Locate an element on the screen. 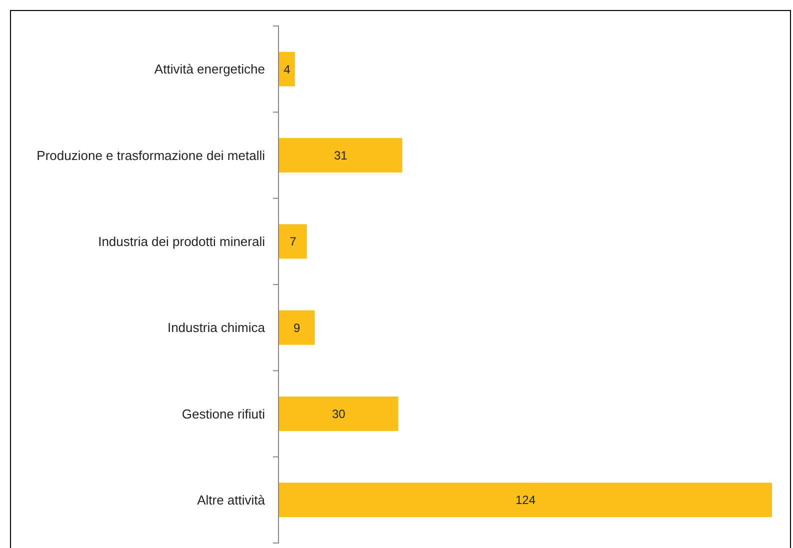 The width and height of the screenshot is (793, 548). data-label: 30 is located at coordinates (339, 413).